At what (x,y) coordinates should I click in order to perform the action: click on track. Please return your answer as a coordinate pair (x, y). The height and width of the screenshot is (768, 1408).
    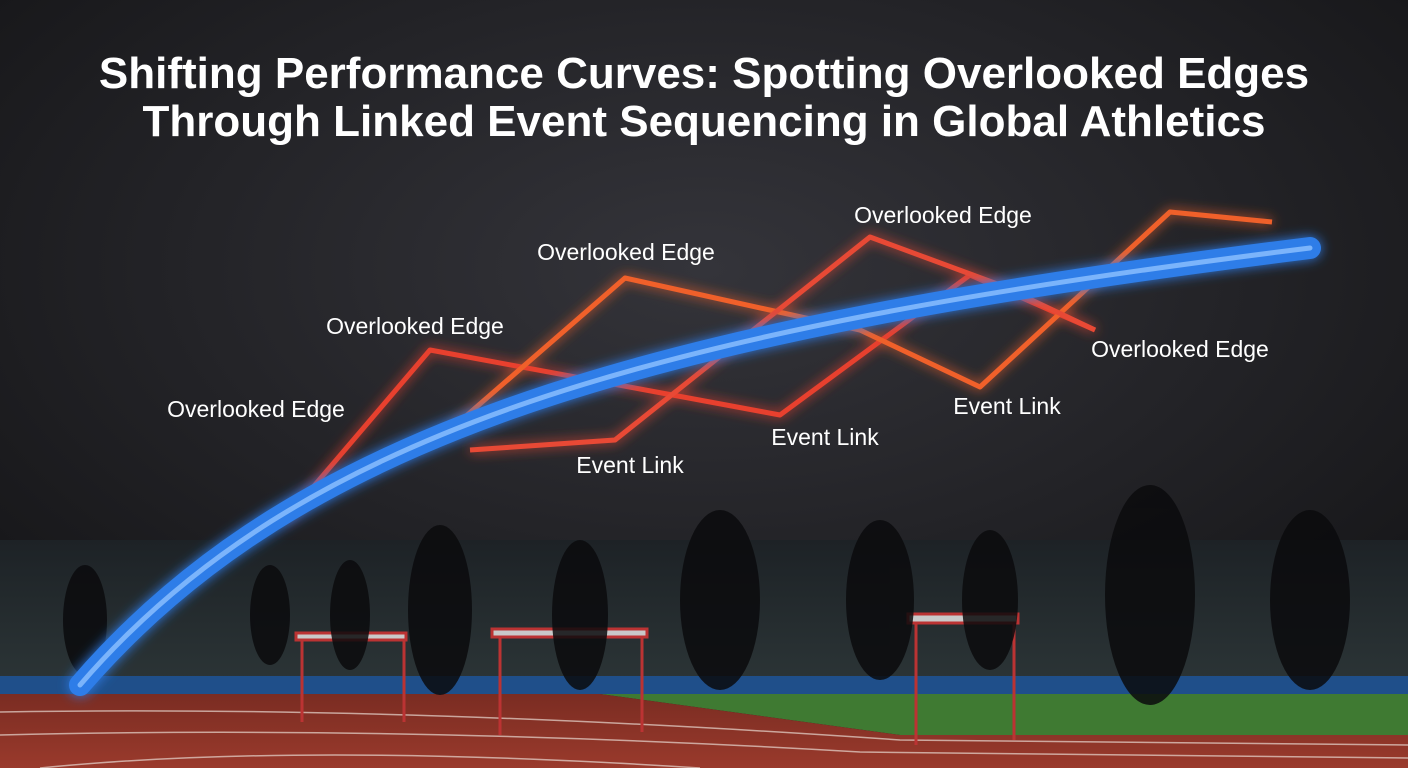
    Looking at the image, I should click on (704, 731).